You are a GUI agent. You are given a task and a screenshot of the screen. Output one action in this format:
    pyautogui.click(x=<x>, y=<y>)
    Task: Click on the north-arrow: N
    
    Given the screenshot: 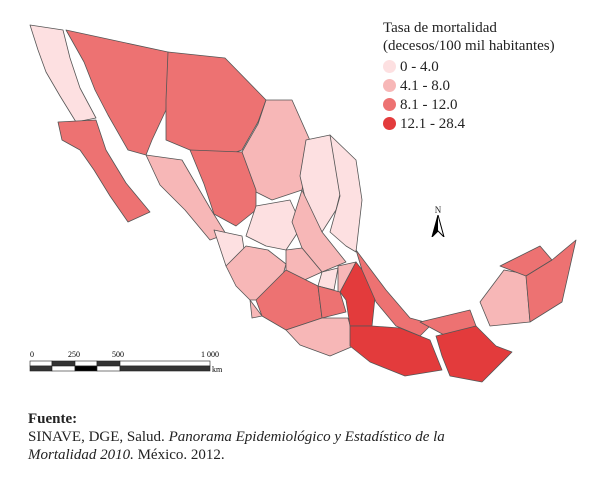 What is the action you would take?
    pyautogui.click(x=438, y=222)
    